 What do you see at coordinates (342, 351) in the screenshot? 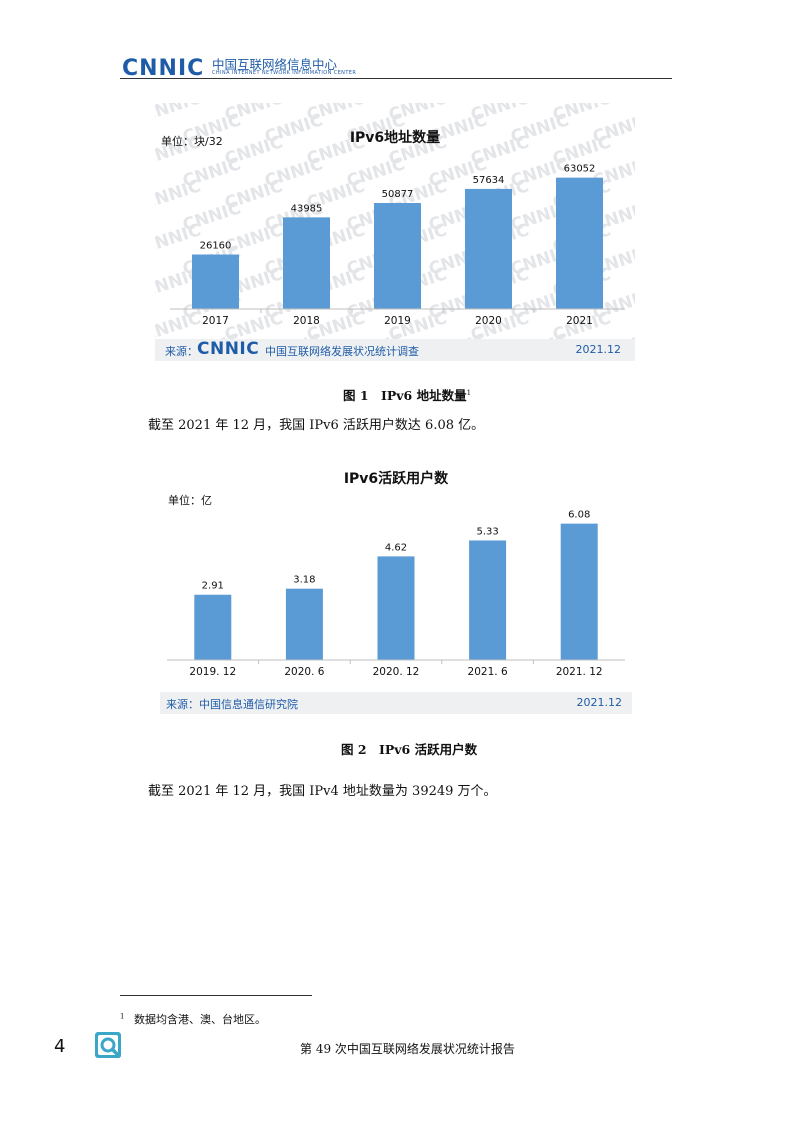
I see `figure1-source-text: 中国互联网络发展状况统计调查` at bounding box center [342, 351].